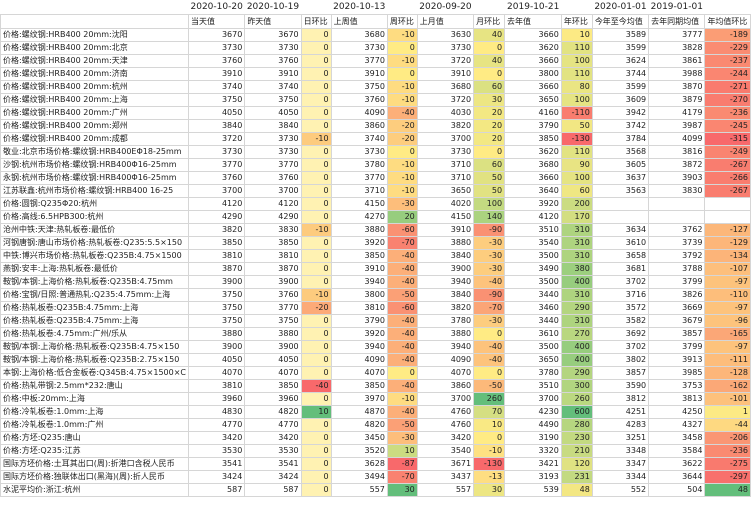 This screenshot has width=751, height=512. I want to click on ytd-average: 552, so click(620, 490).